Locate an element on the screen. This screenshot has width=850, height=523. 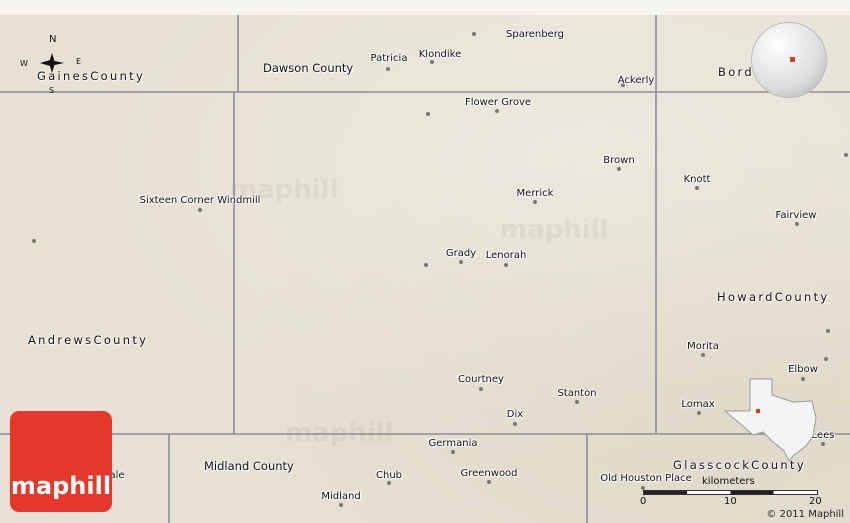
place-label: Merrick is located at coordinates (535, 193).